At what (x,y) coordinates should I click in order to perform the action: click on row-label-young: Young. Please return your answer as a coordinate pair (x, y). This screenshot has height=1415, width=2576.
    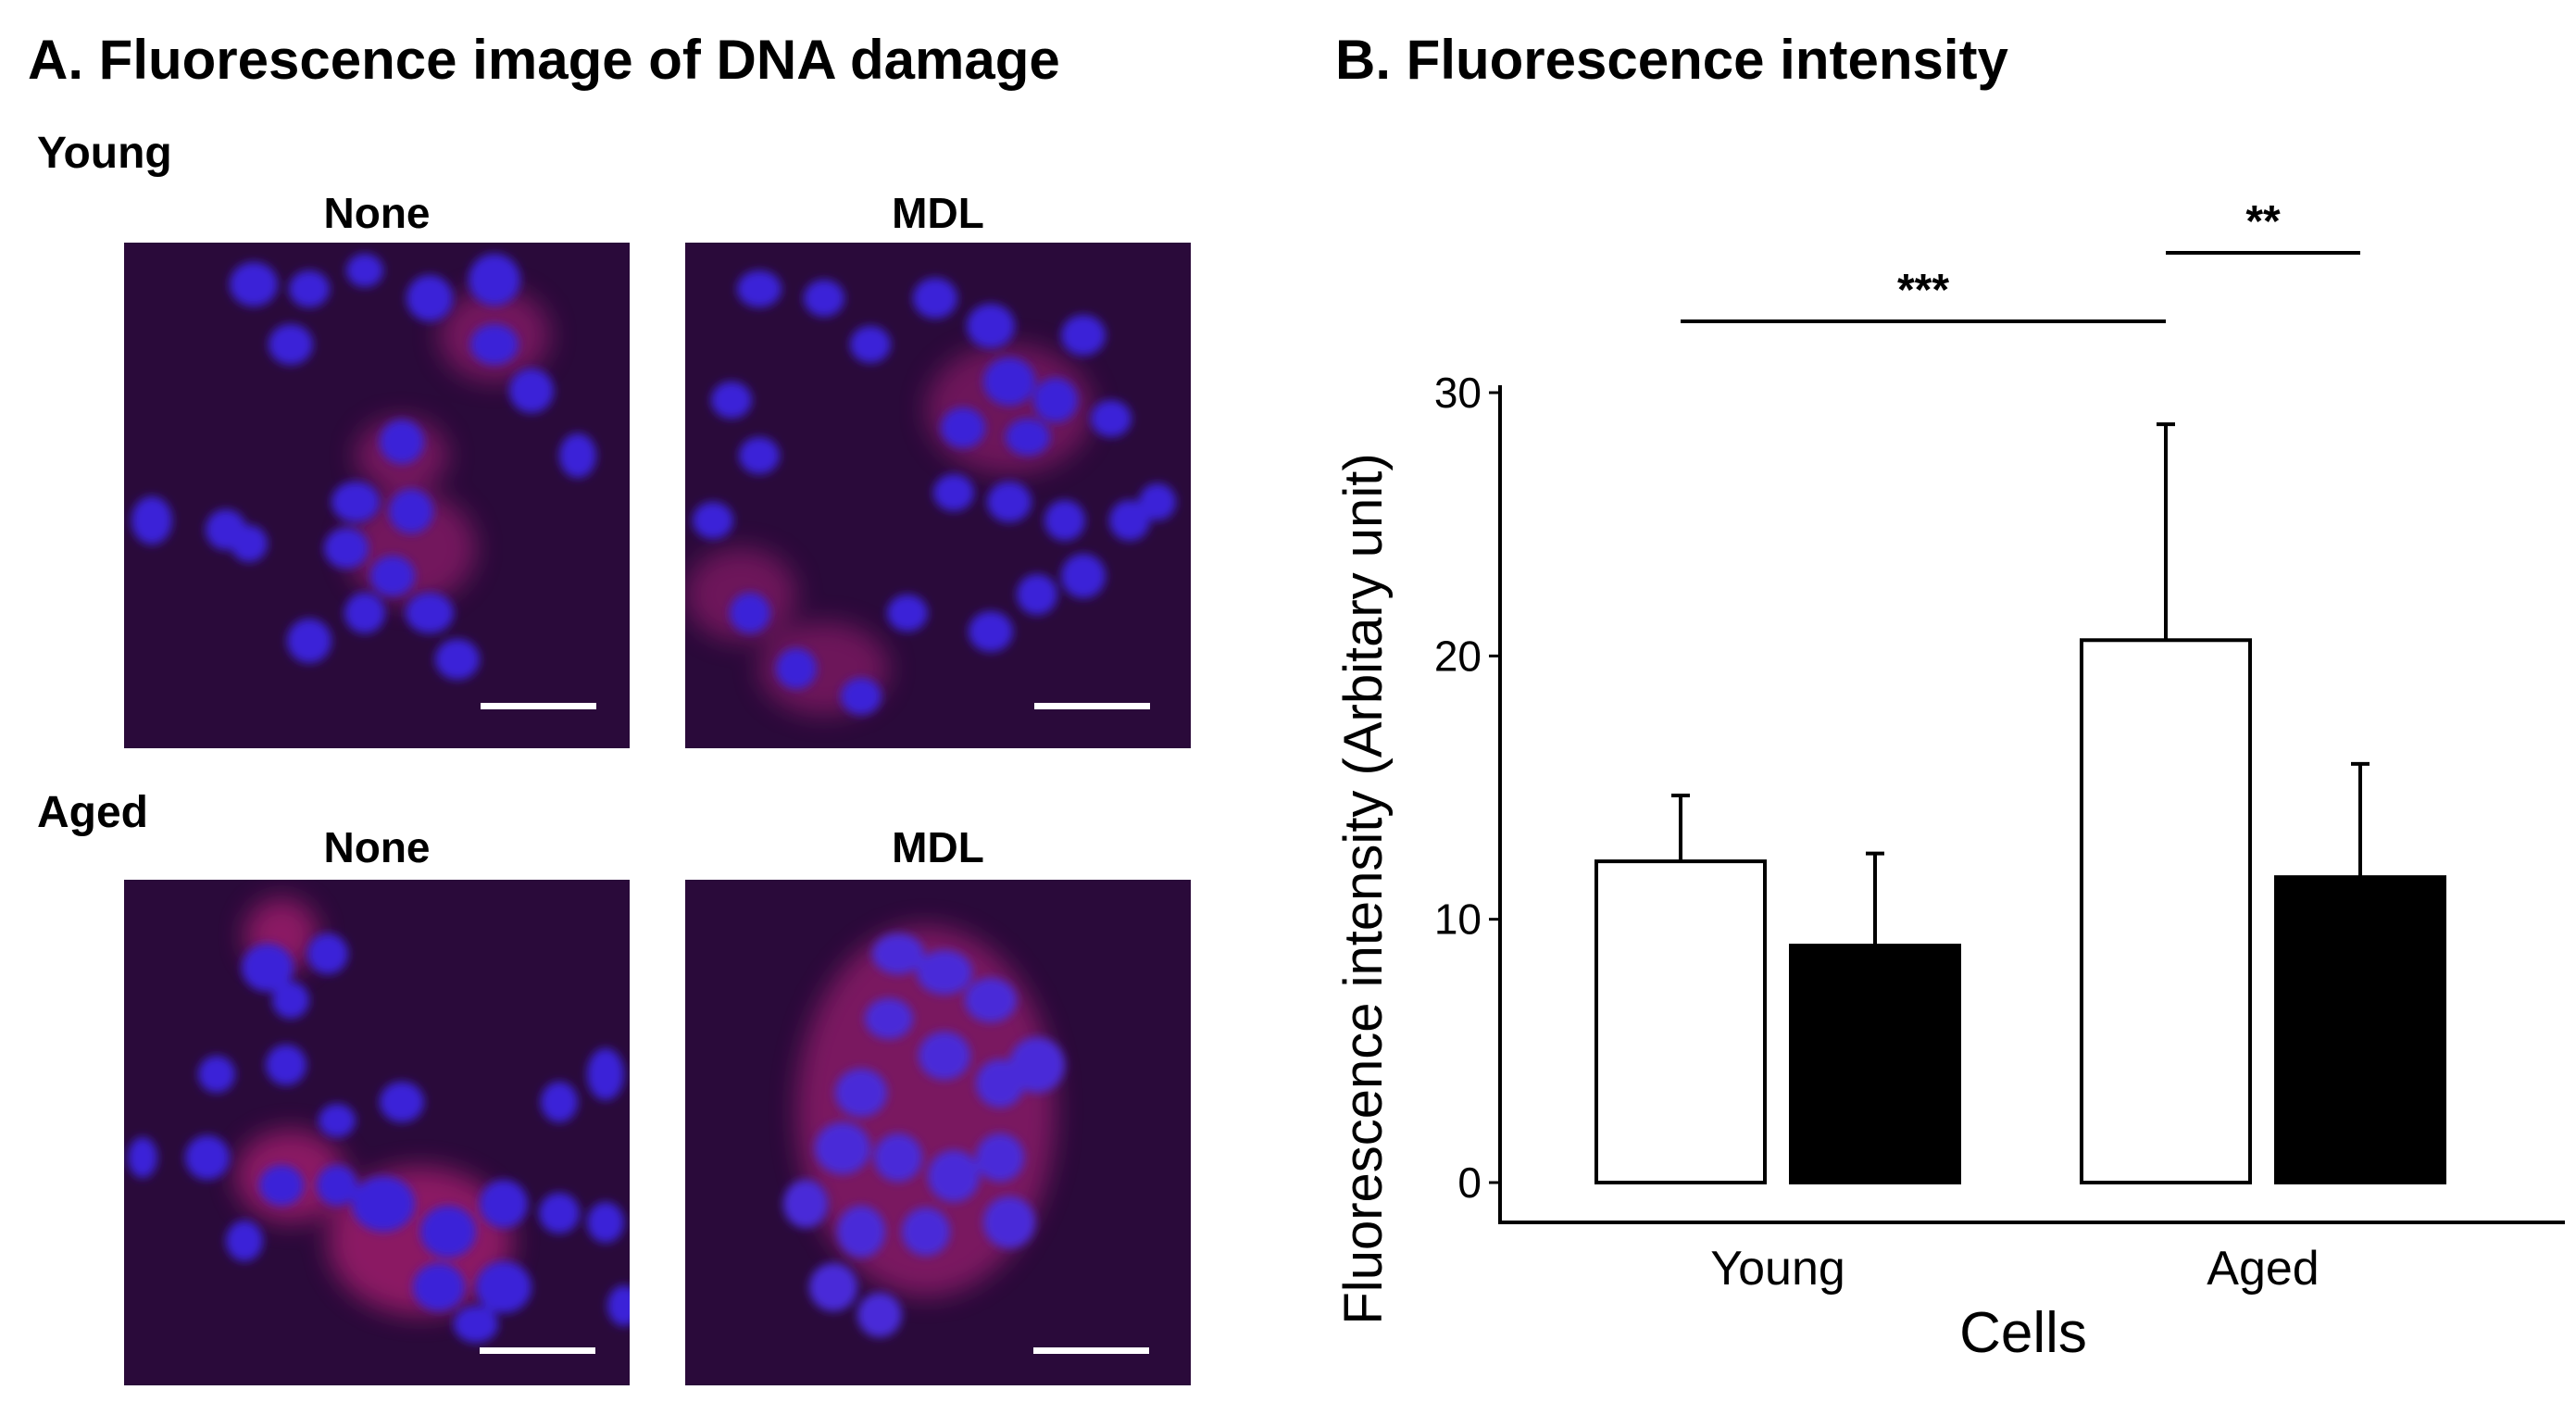
    Looking at the image, I should click on (105, 153).